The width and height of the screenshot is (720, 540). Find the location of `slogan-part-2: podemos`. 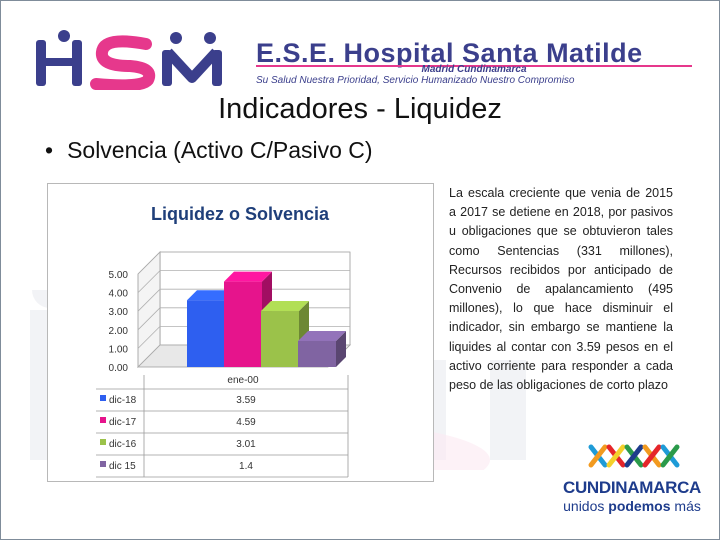

slogan-part-2: podemos is located at coordinates (639, 506).